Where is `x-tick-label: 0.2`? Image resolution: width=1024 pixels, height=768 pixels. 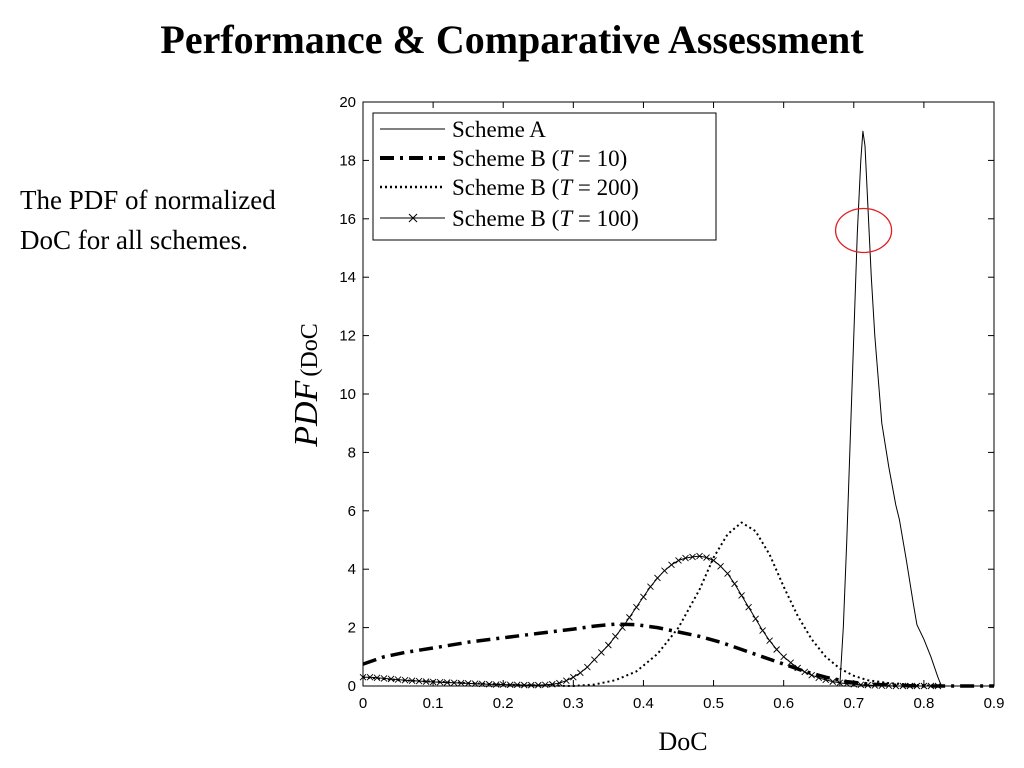
x-tick-label: 0.2 is located at coordinates (503, 703).